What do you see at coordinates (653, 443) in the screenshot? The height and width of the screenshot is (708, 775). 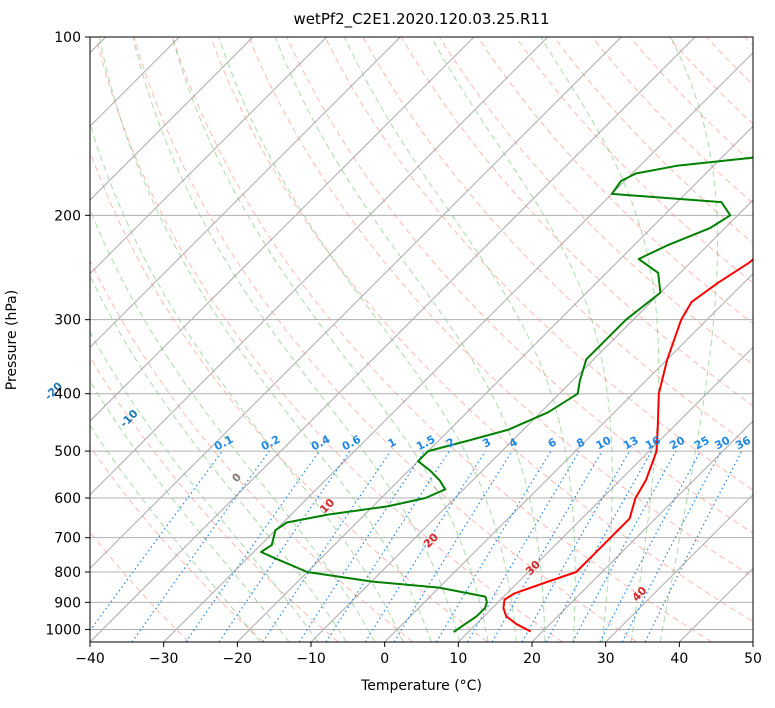 I see `mixing-ratio-label: 16` at bounding box center [653, 443].